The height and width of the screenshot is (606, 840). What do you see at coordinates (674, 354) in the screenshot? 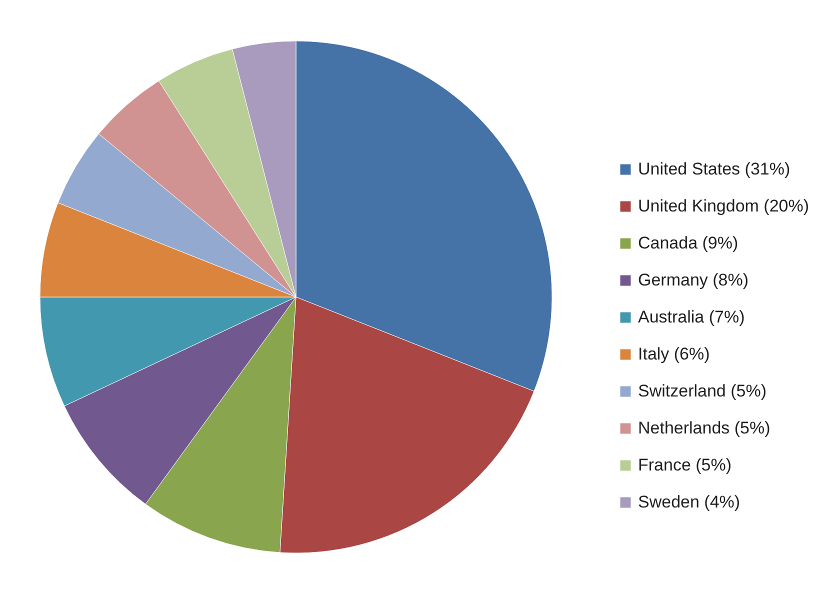
I see `legend-label: Italy (6%)` at bounding box center [674, 354].